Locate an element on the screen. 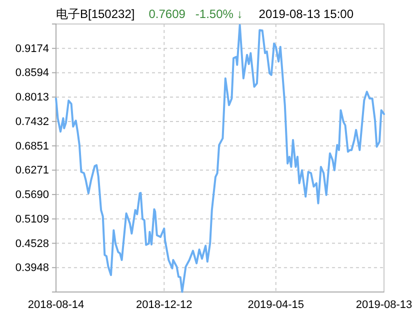 The height and width of the screenshot is (330, 415). y-tick-label: 0.3948 is located at coordinates (32, 268).